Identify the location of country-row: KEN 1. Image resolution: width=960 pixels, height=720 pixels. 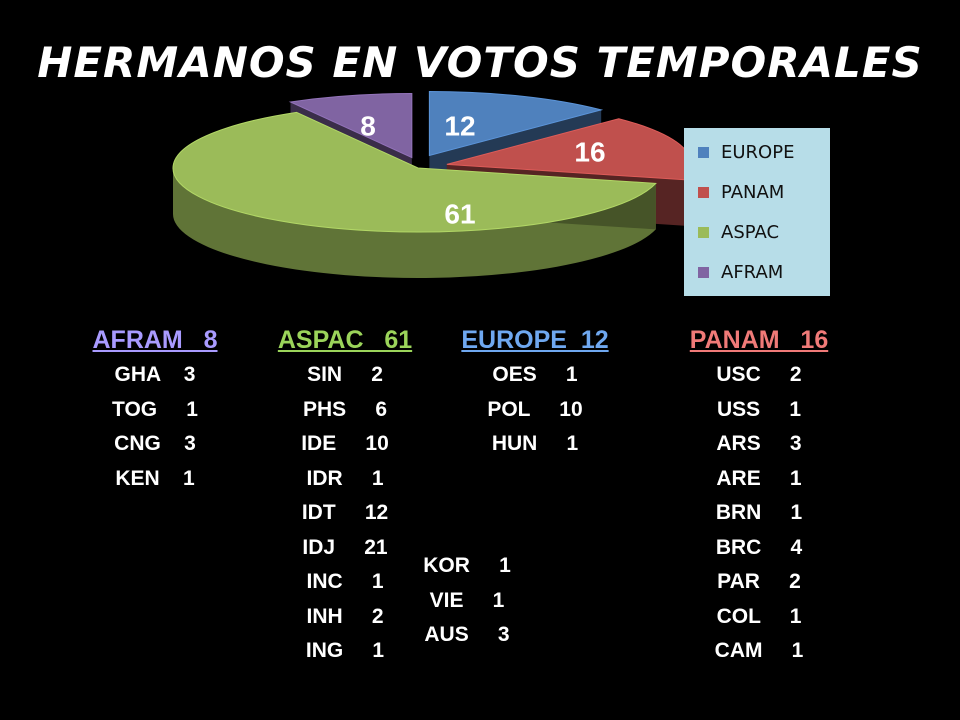
(155, 478).